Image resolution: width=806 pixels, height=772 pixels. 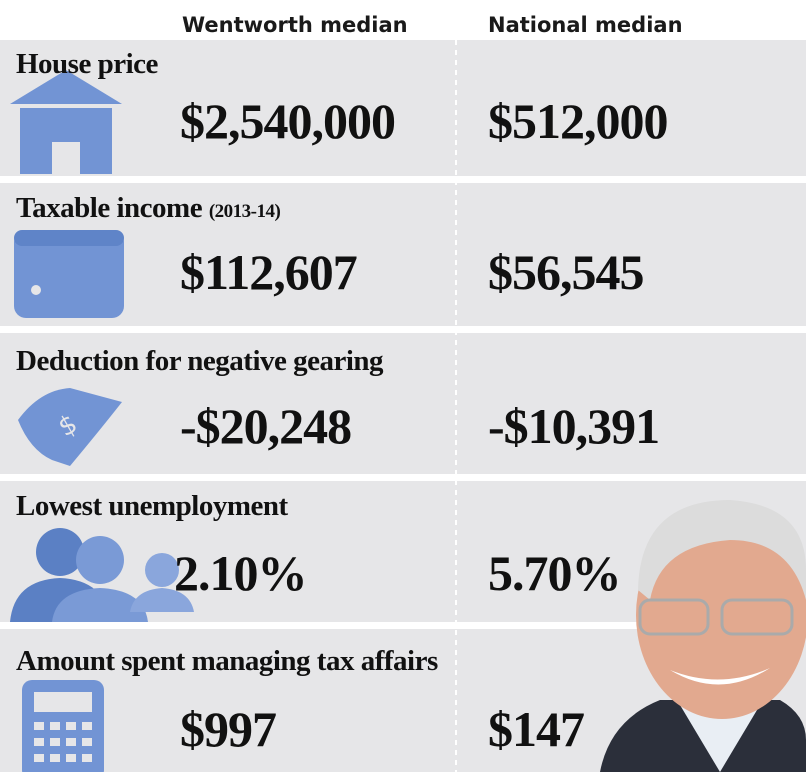 I want to click on national-value: -$10,391, so click(x=573, y=426).